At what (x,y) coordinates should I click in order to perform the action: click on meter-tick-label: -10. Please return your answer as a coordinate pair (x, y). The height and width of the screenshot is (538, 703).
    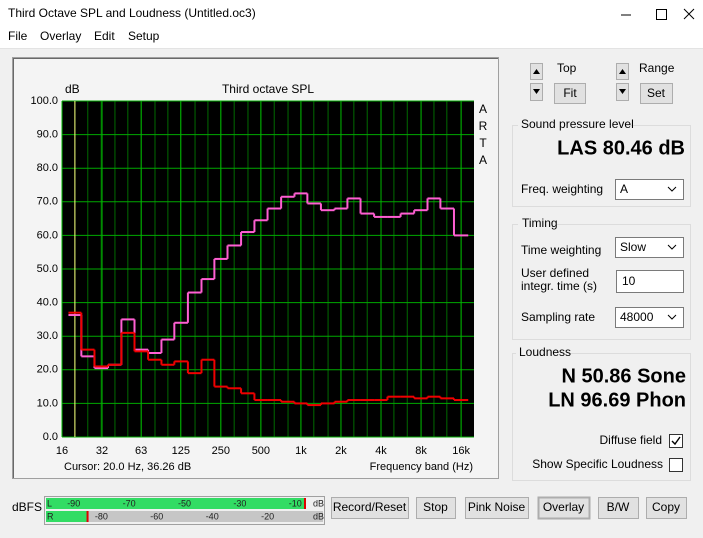
    Looking at the image, I should click on (295, 503).